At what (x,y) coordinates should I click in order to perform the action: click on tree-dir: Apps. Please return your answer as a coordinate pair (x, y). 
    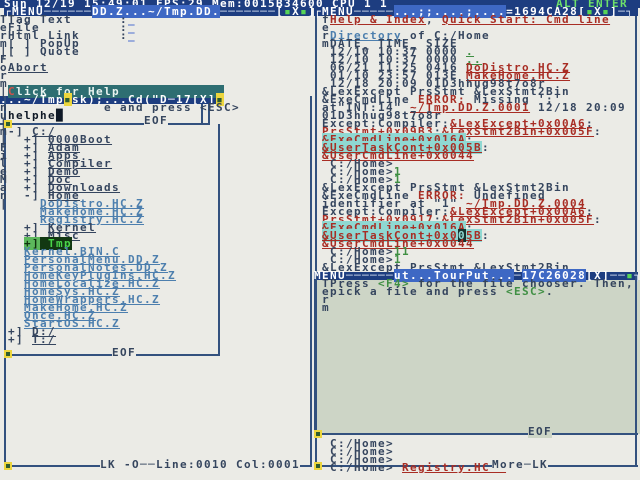
    Looking at the image, I should click on (64, 155).